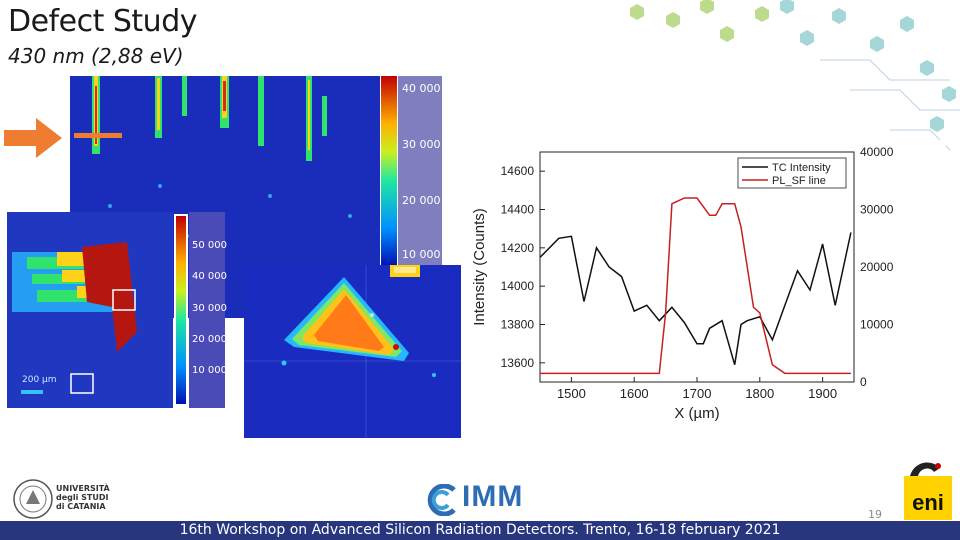  What do you see at coordinates (209, 245) in the screenshot?
I see `colorbar-tick: 50 000` at bounding box center [209, 245].